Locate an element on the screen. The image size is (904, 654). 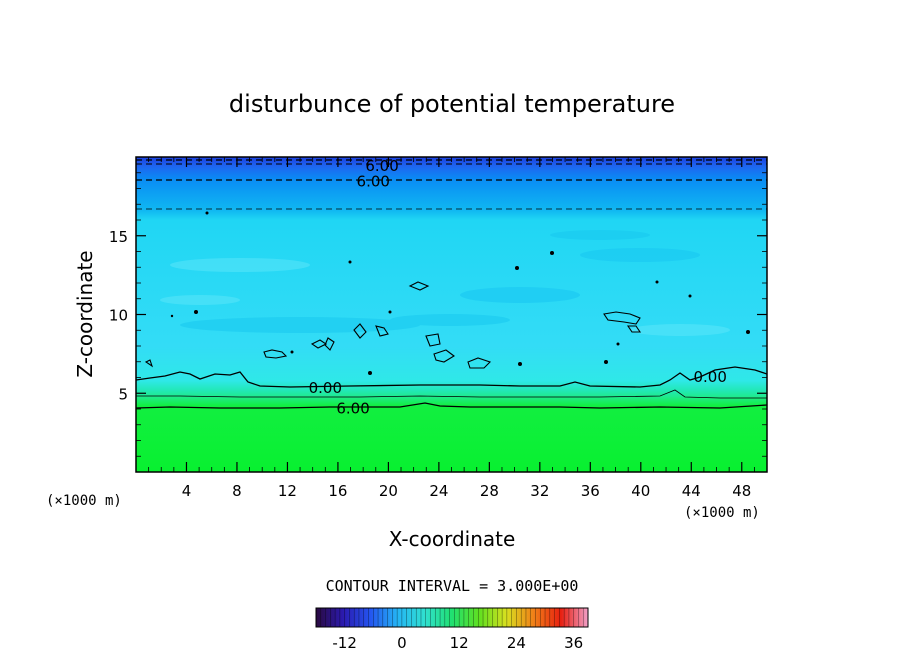
y-tick-label: 10 is located at coordinates (118, 316).